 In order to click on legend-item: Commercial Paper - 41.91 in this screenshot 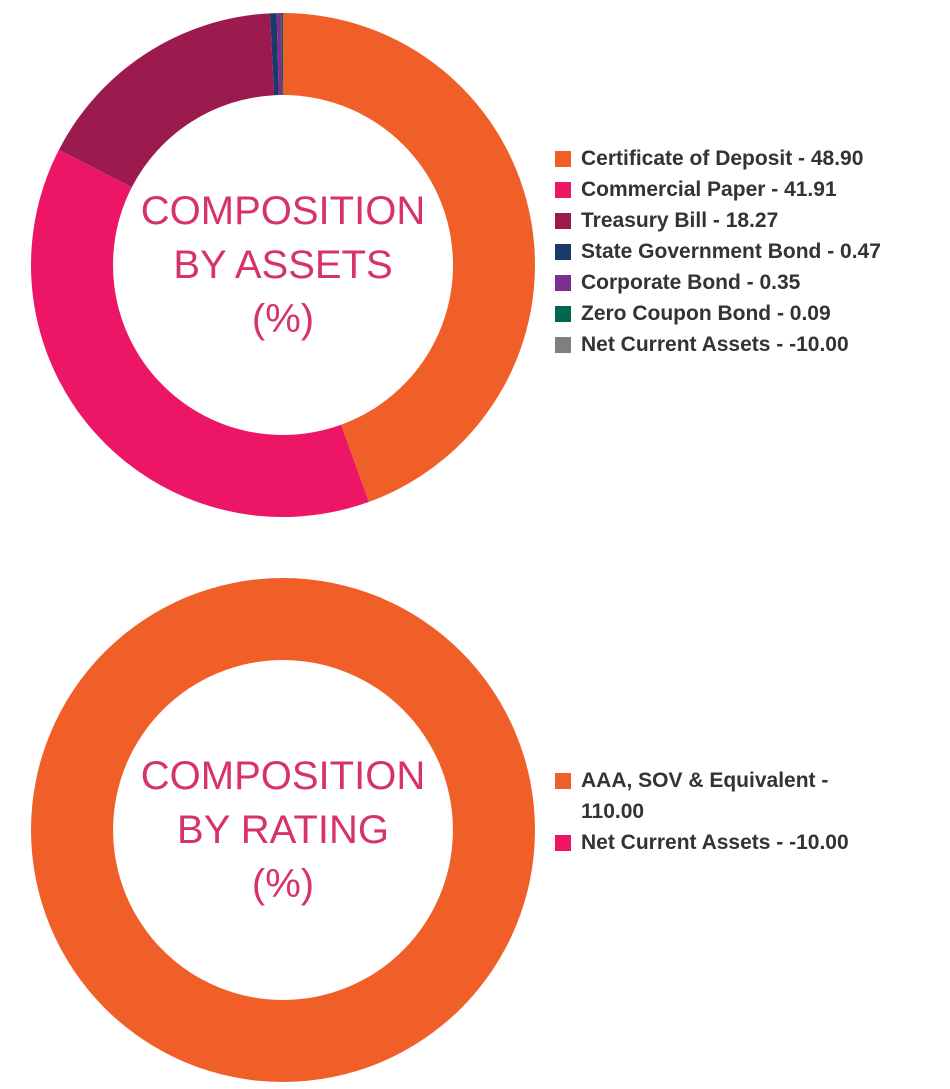, I will do `click(742, 189)`.